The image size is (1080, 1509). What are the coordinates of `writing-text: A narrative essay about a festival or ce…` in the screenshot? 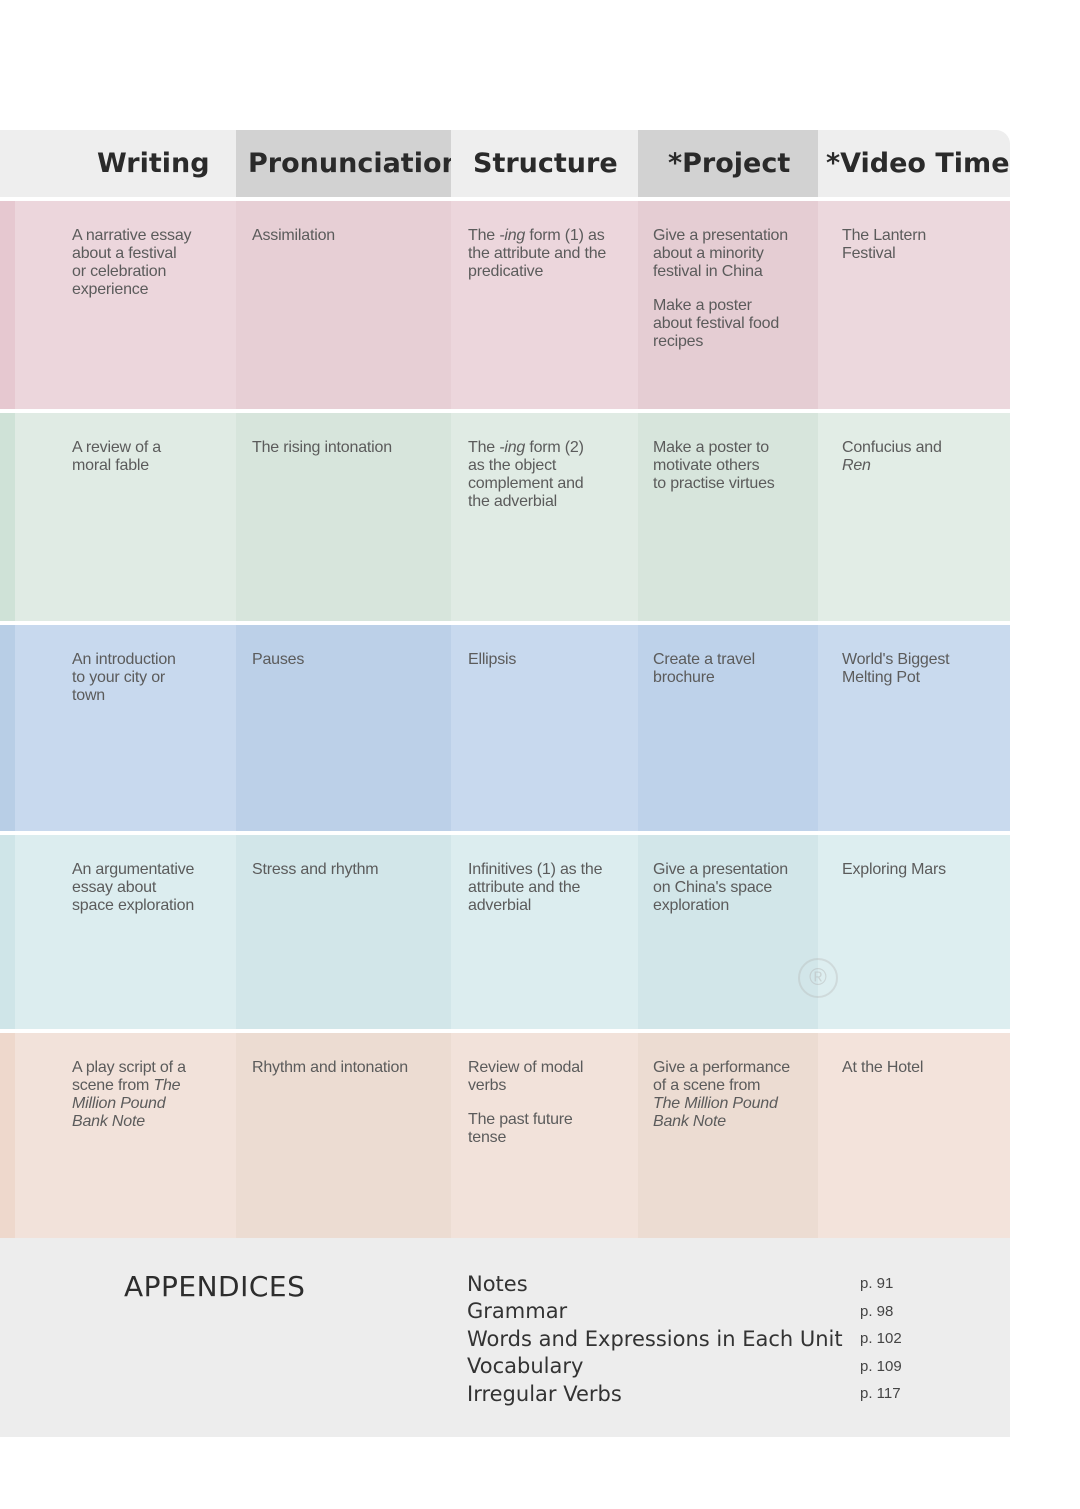 It's located at (132, 262).